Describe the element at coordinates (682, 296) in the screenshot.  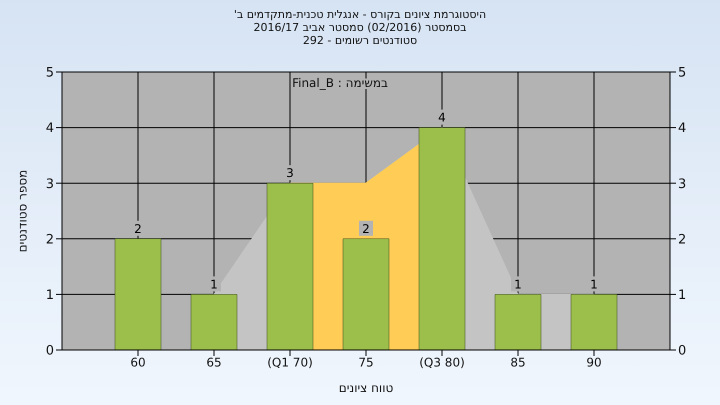
I see `y2-tick-label: 1` at that location.